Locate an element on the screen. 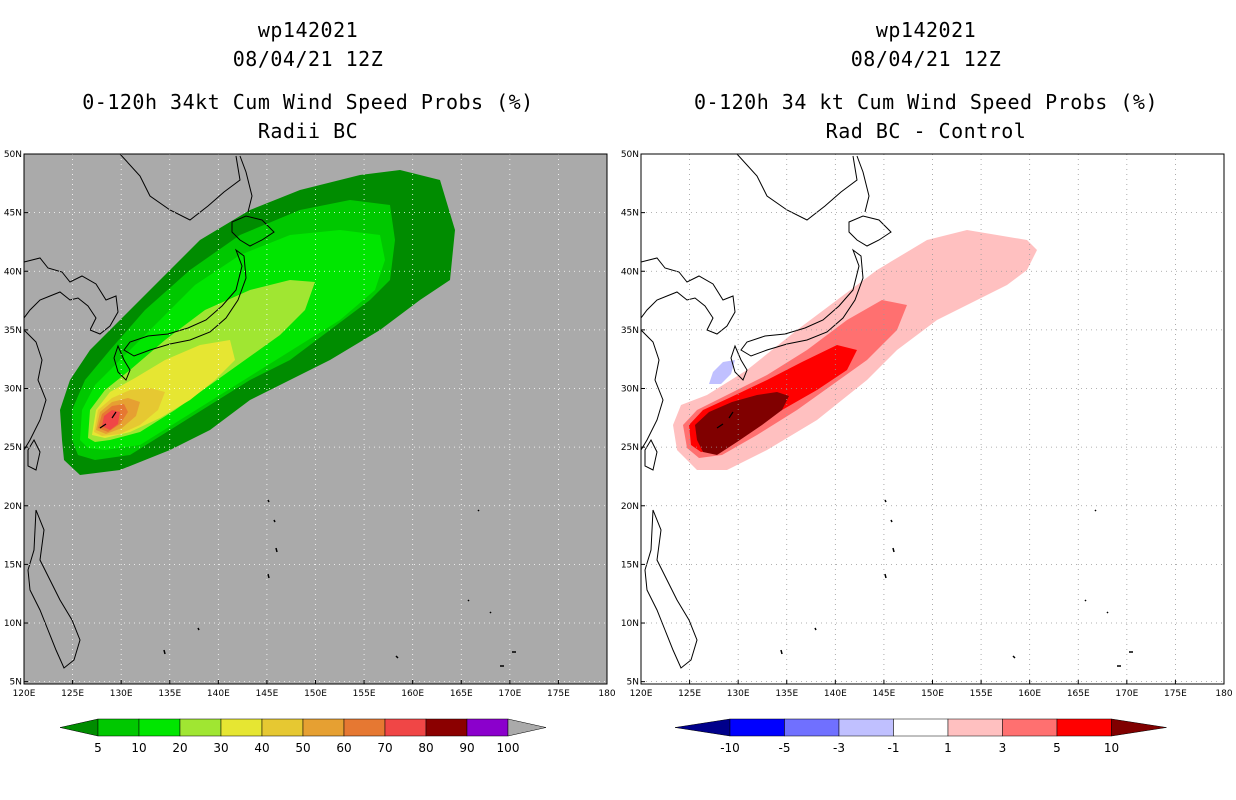 The width and height of the screenshot is (1236, 800). colorbar-label: -5 is located at coordinates (785, 748).